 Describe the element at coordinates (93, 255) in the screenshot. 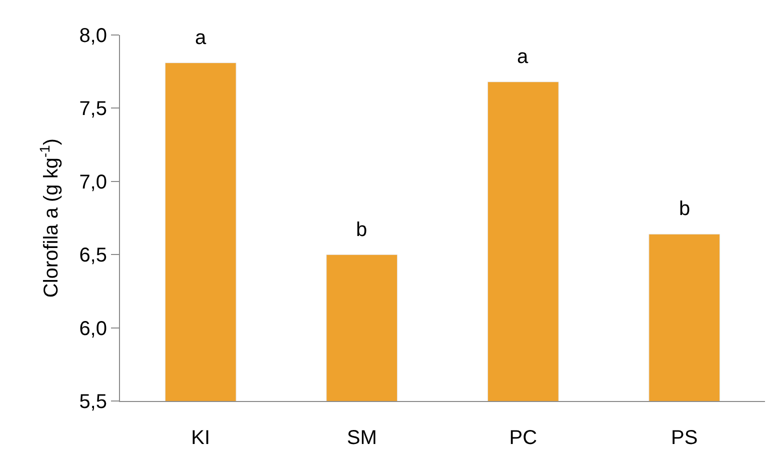

I see `y-tick-label: 6,5` at that location.